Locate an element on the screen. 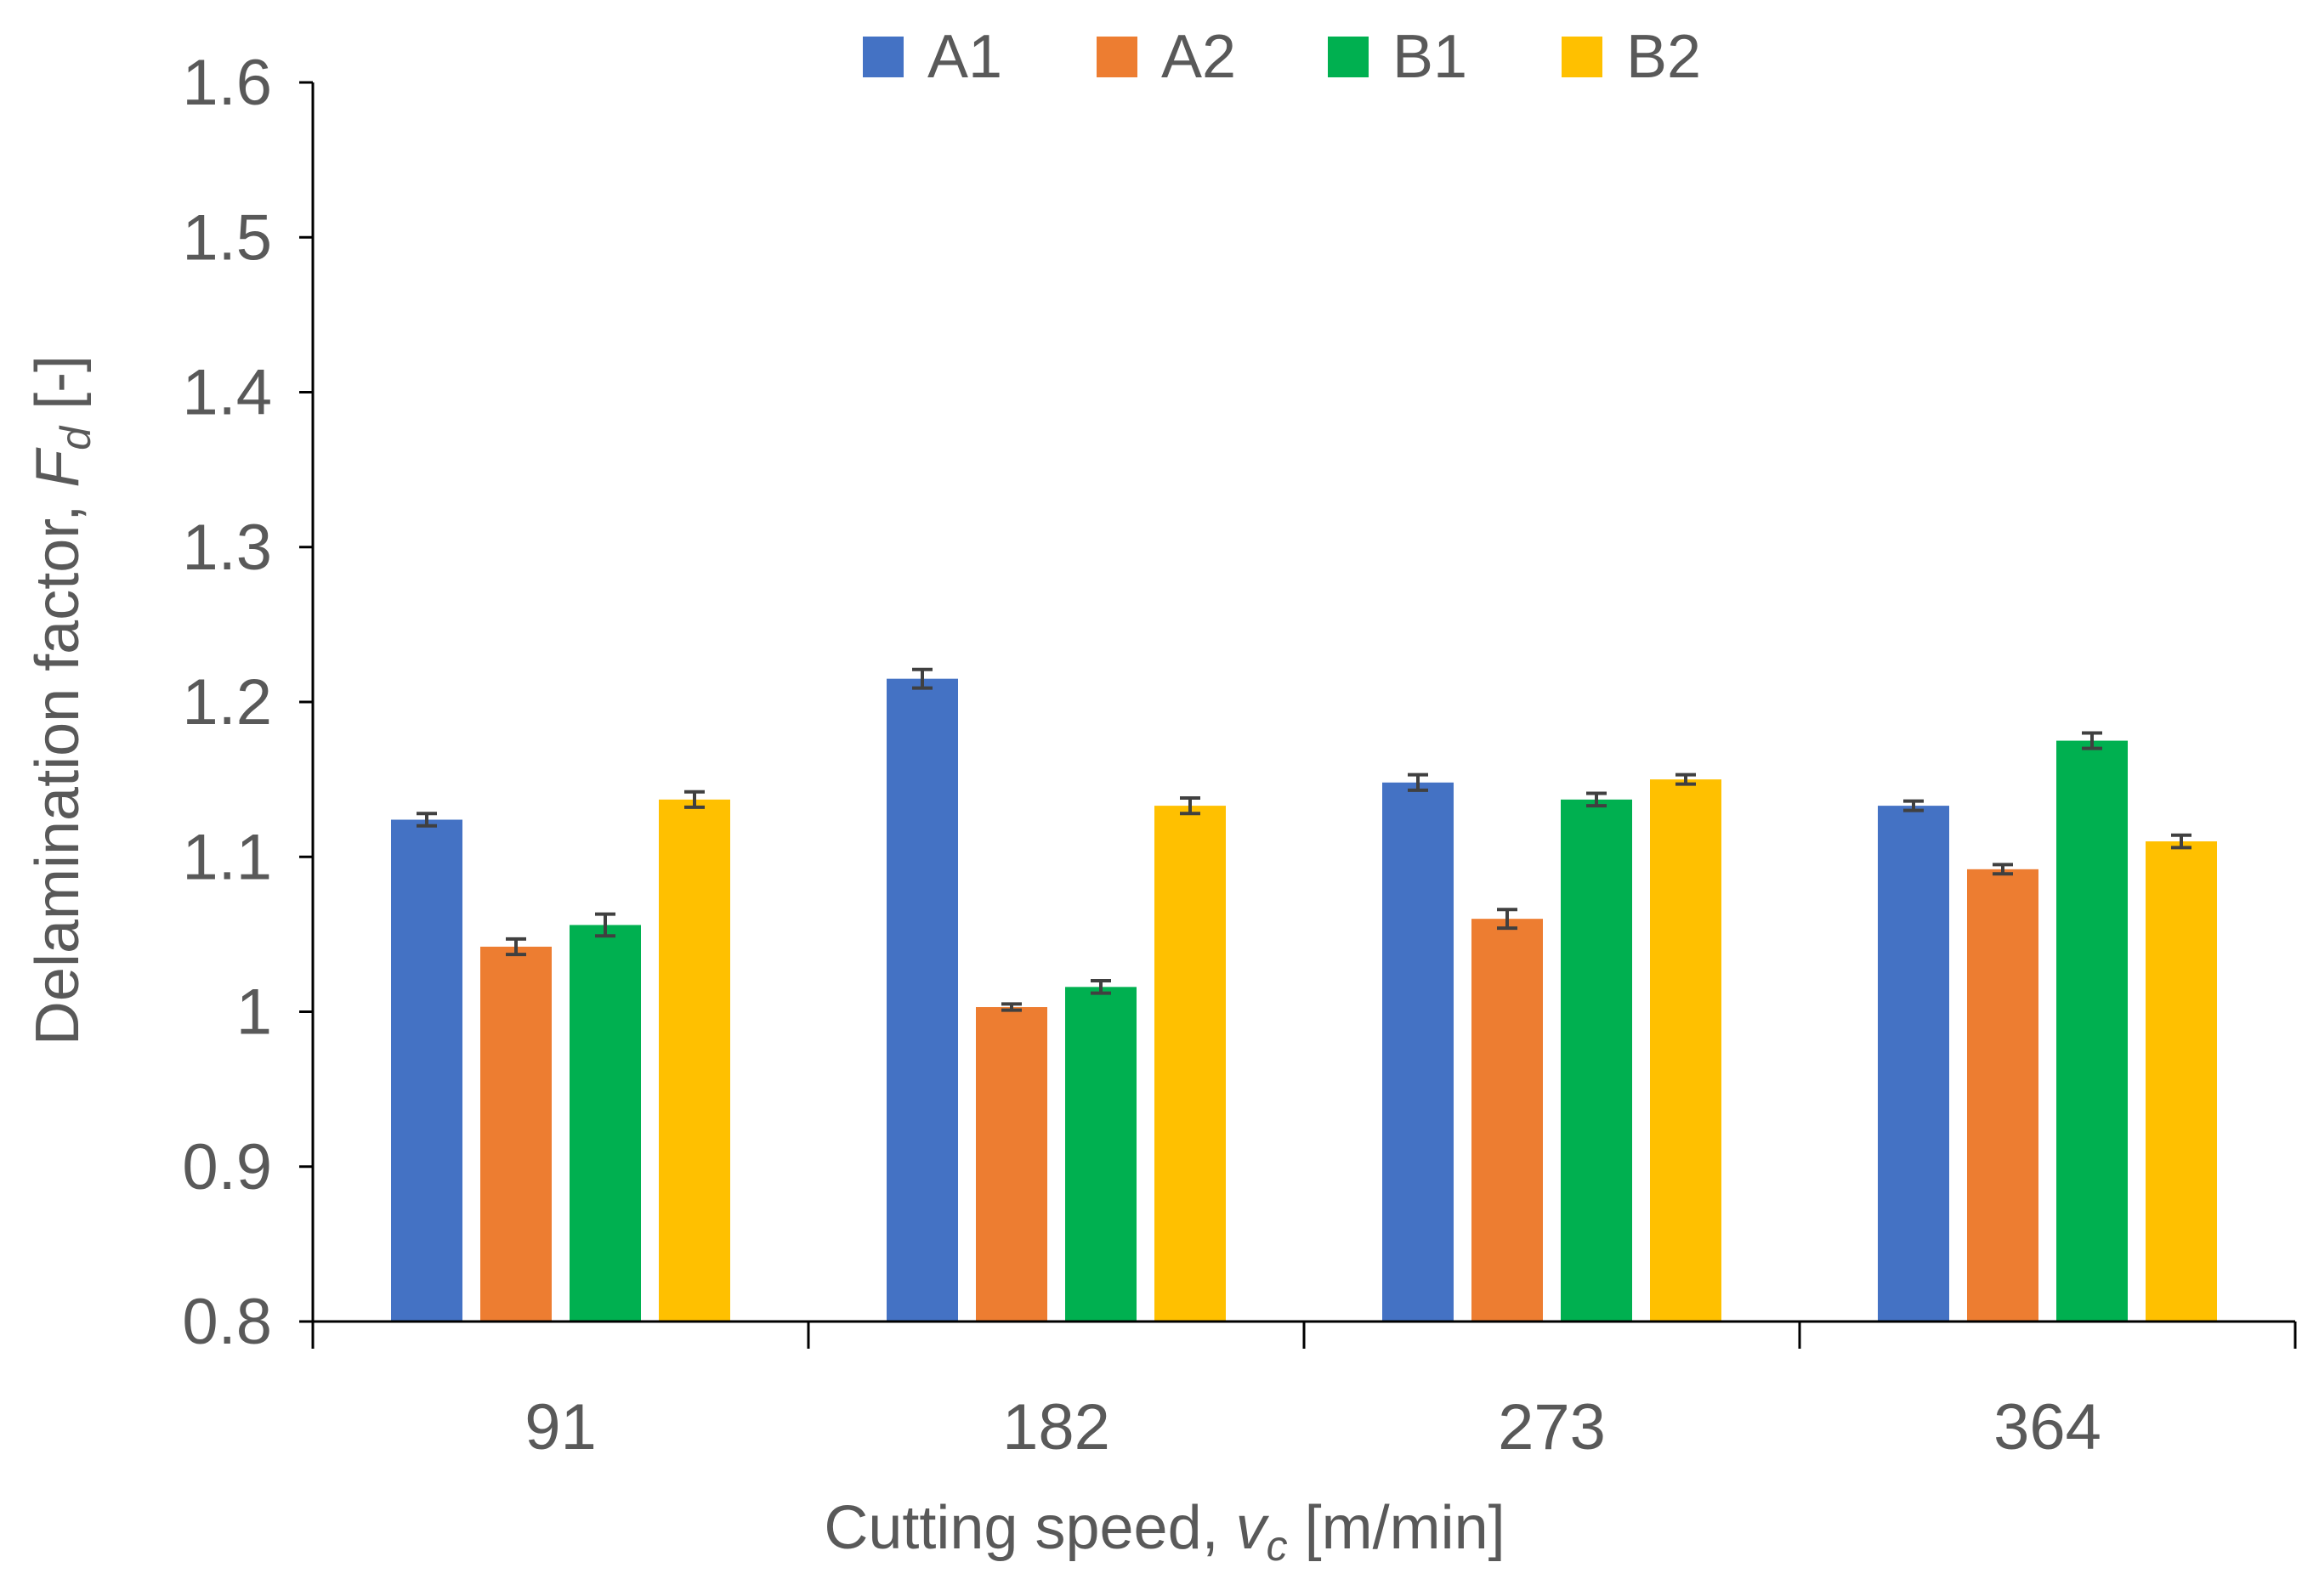 This screenshot has height=1596, width=2319. y-tick-label: 0.9 is located at coordinates (227, 1167).